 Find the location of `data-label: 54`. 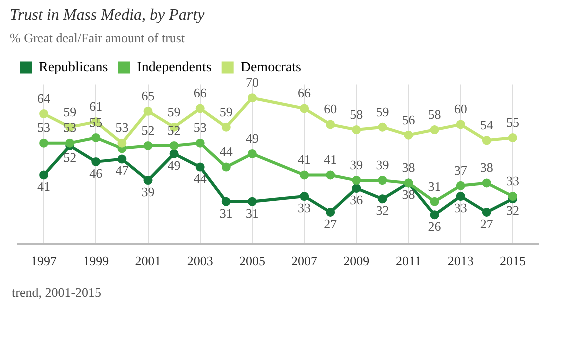

data-label: 54 is located at coordinates (487, 125).